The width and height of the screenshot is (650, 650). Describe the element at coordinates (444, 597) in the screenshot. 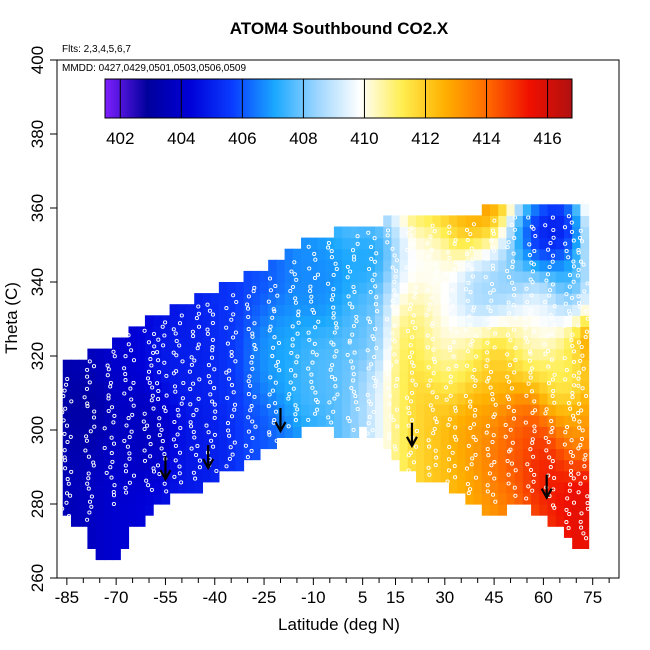

I see `x-tick-label: 30` at that location.